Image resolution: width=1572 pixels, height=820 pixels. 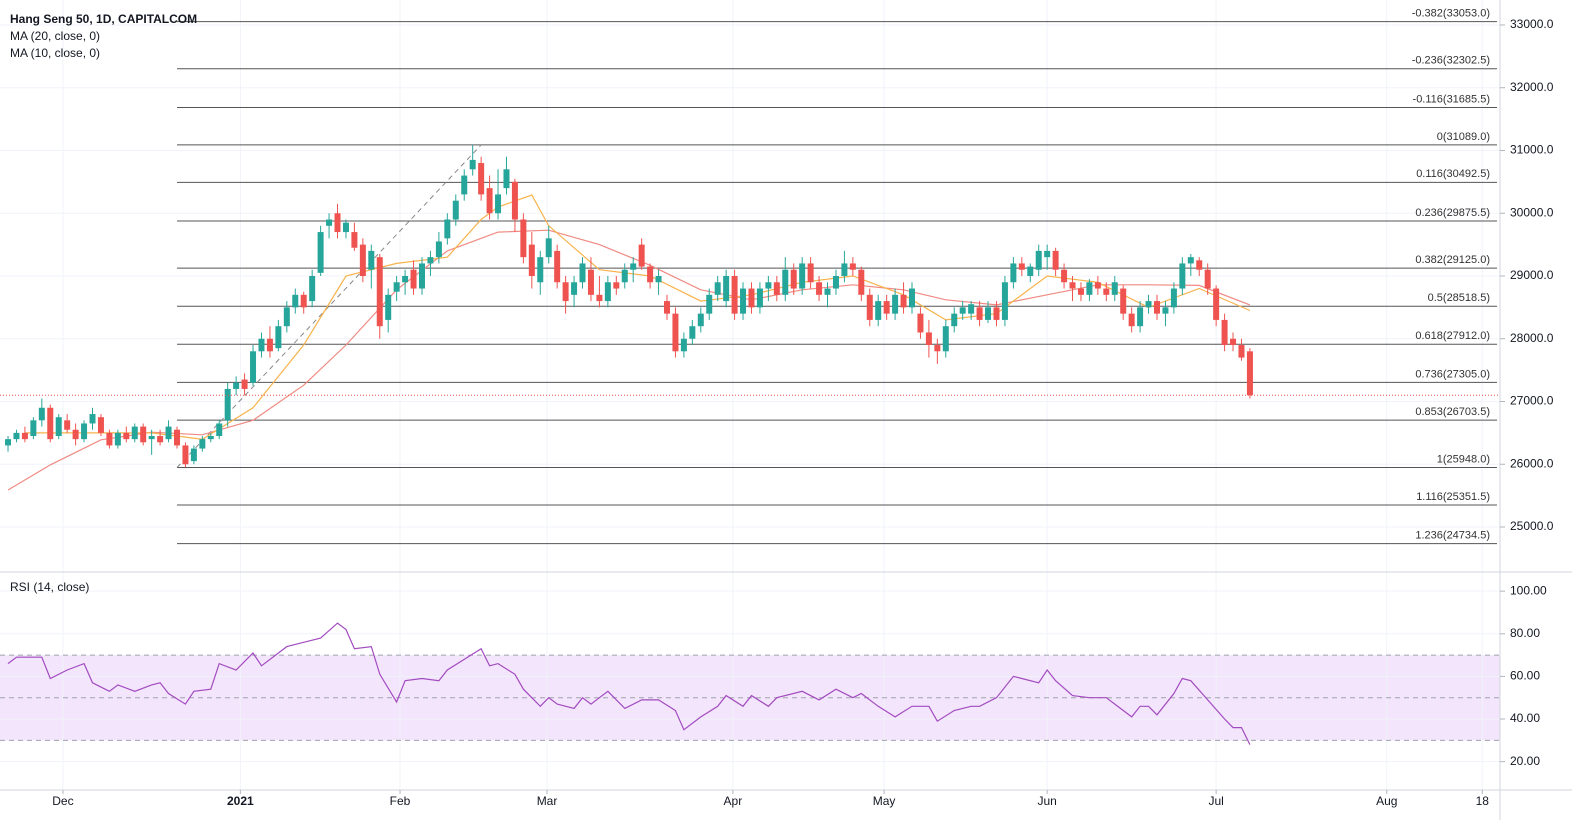 I want to click on x-tick-label: Dec, so click(x=62, y=801).